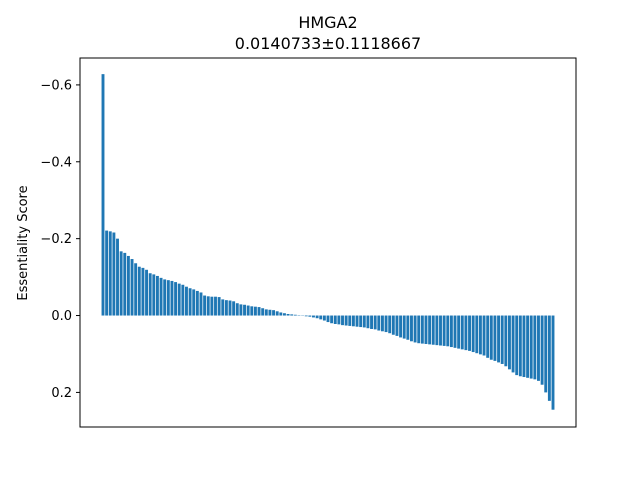  Describe the element at coordinates (328, 43) in the screenshot. I see `chart-subtitle: 0.0140733±0.1118667` at that location.